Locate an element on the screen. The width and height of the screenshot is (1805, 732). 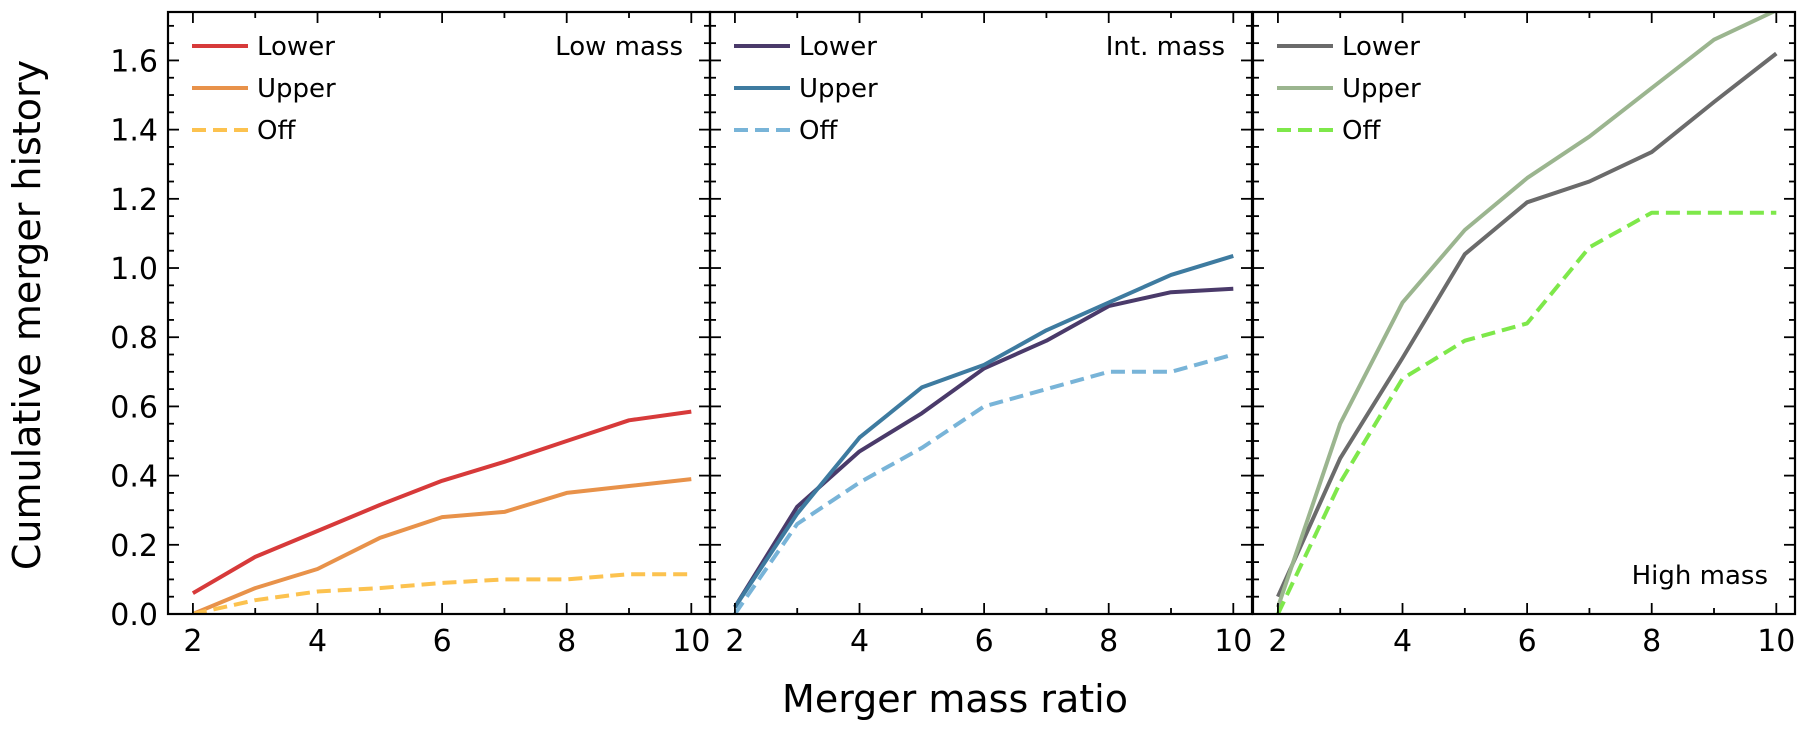
y-tick-label: 0.0 is located at coordinates (134, 615).